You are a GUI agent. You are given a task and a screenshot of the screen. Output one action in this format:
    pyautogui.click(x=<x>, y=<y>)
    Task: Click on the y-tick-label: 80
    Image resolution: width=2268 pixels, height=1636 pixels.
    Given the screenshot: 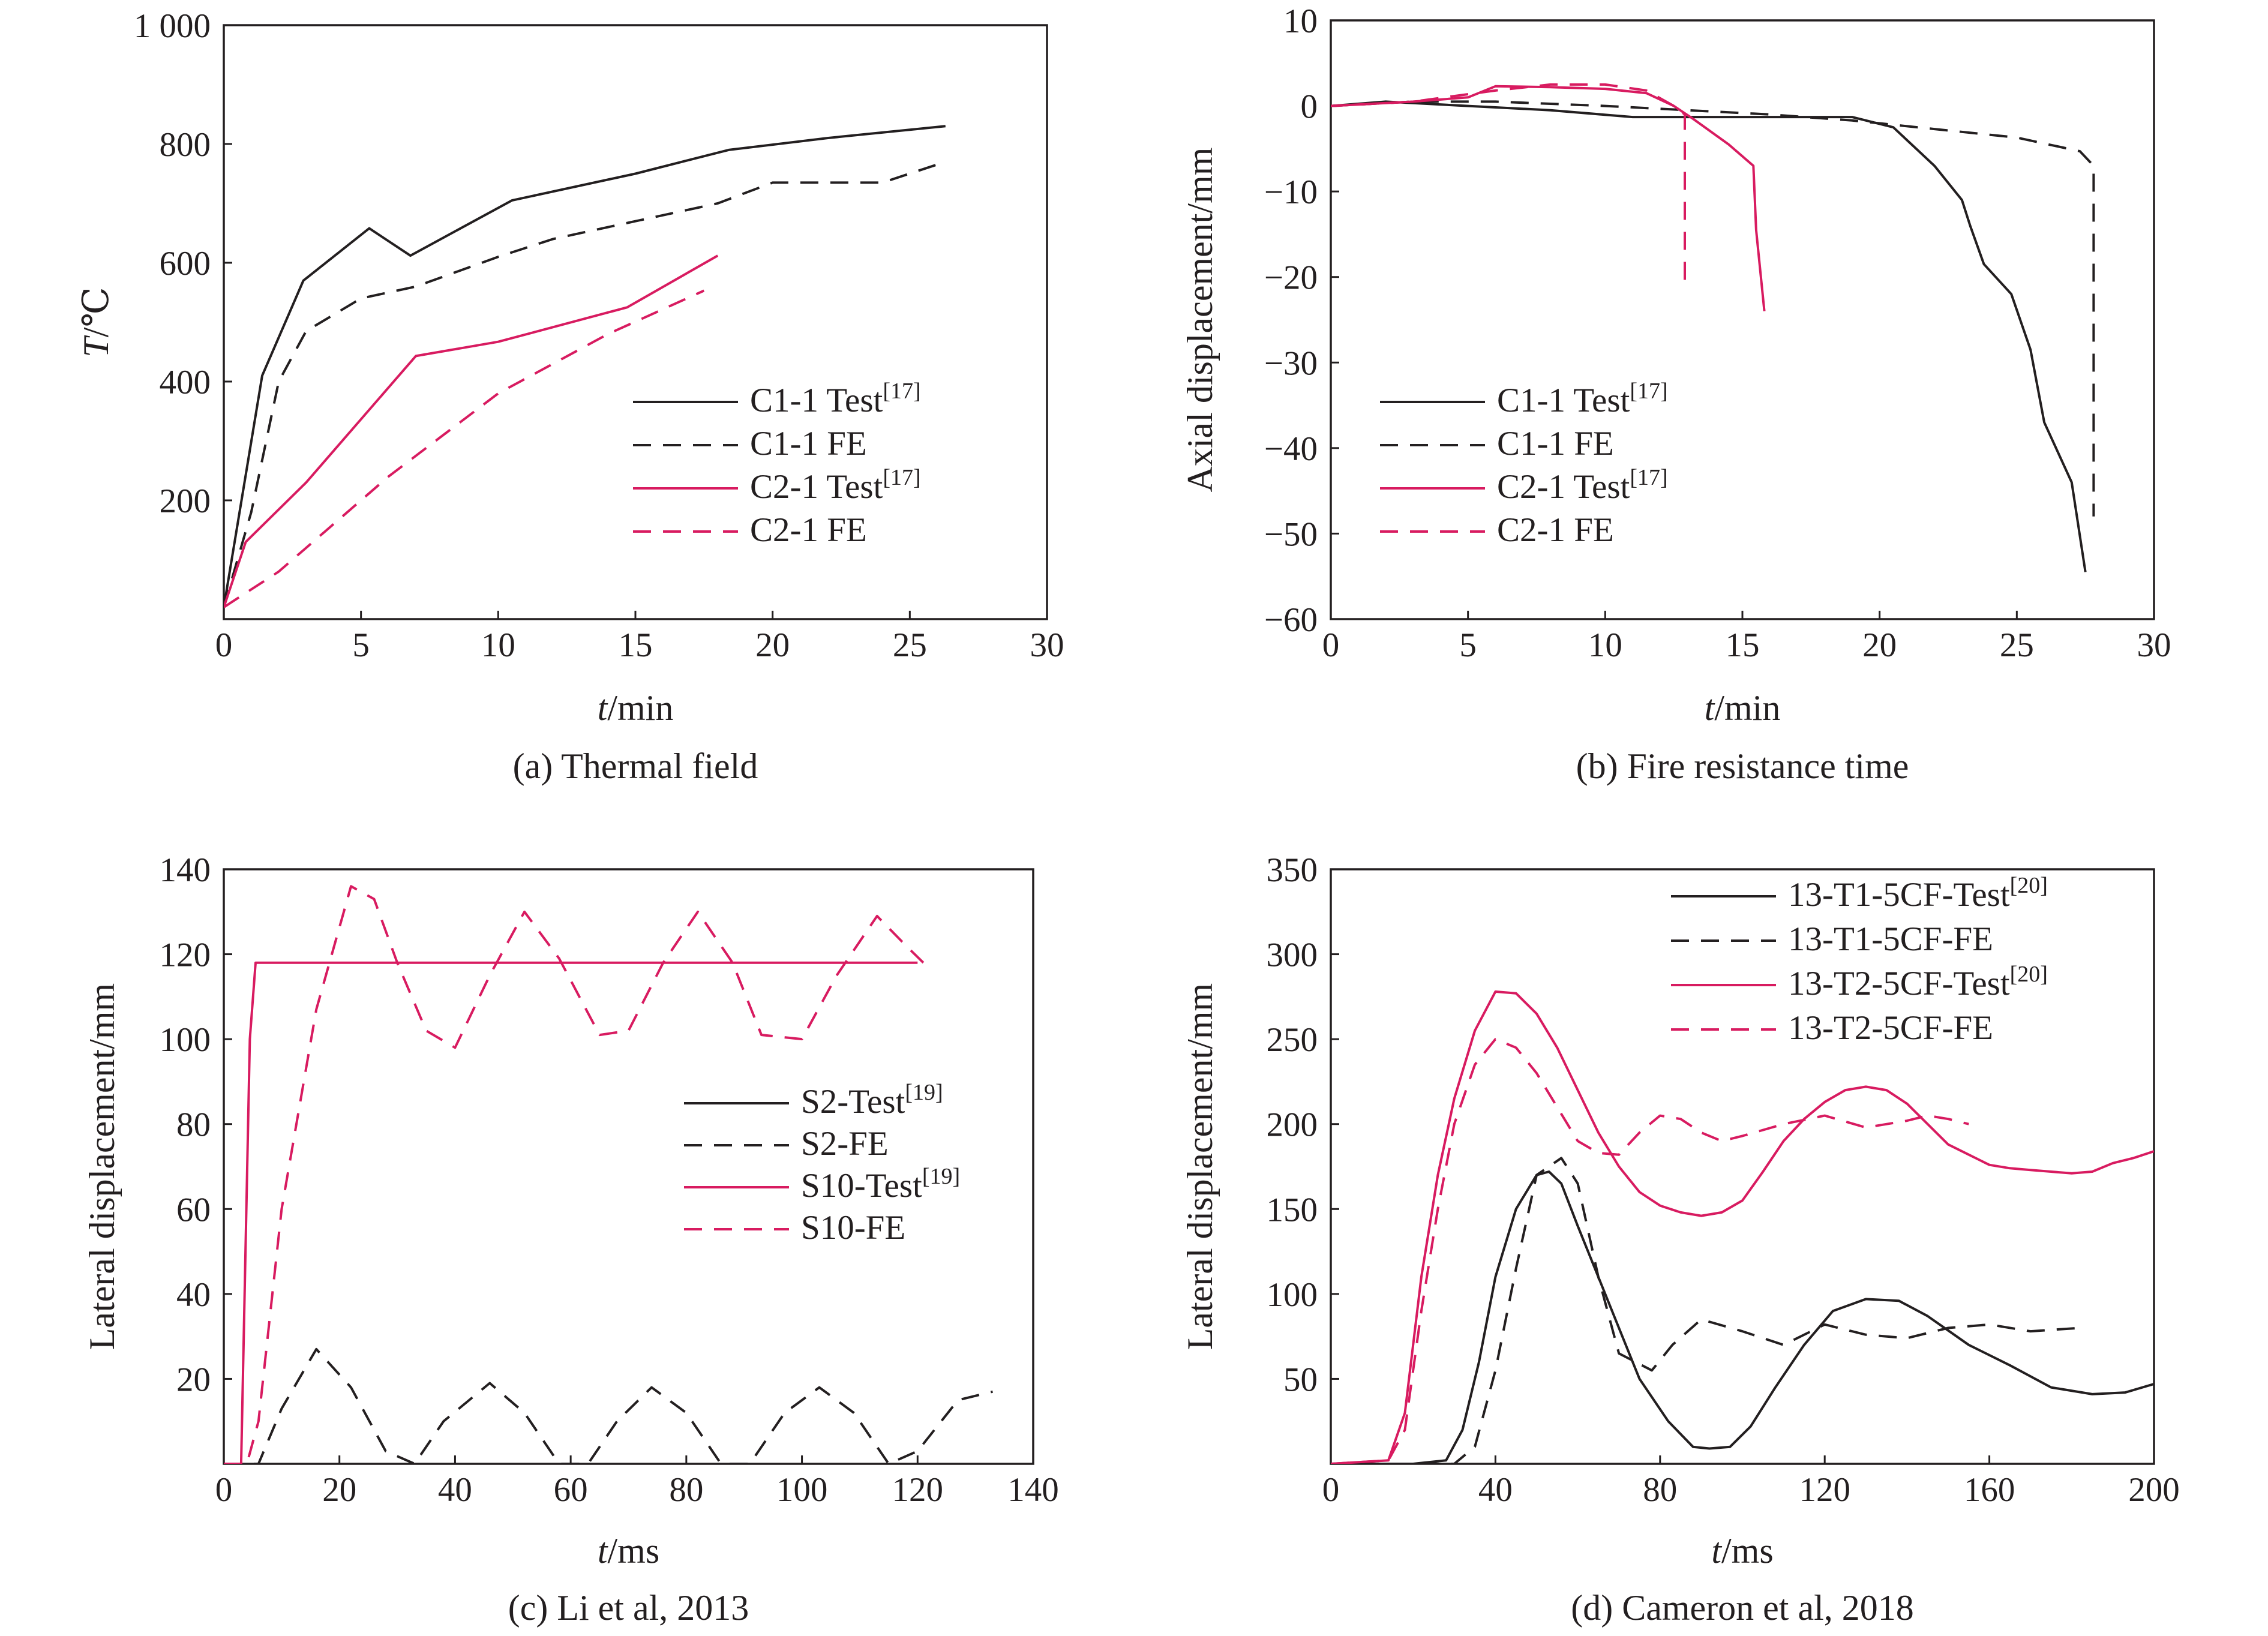 What is the action you would take?
    pyautogui.click(x=193, y=1125)
    